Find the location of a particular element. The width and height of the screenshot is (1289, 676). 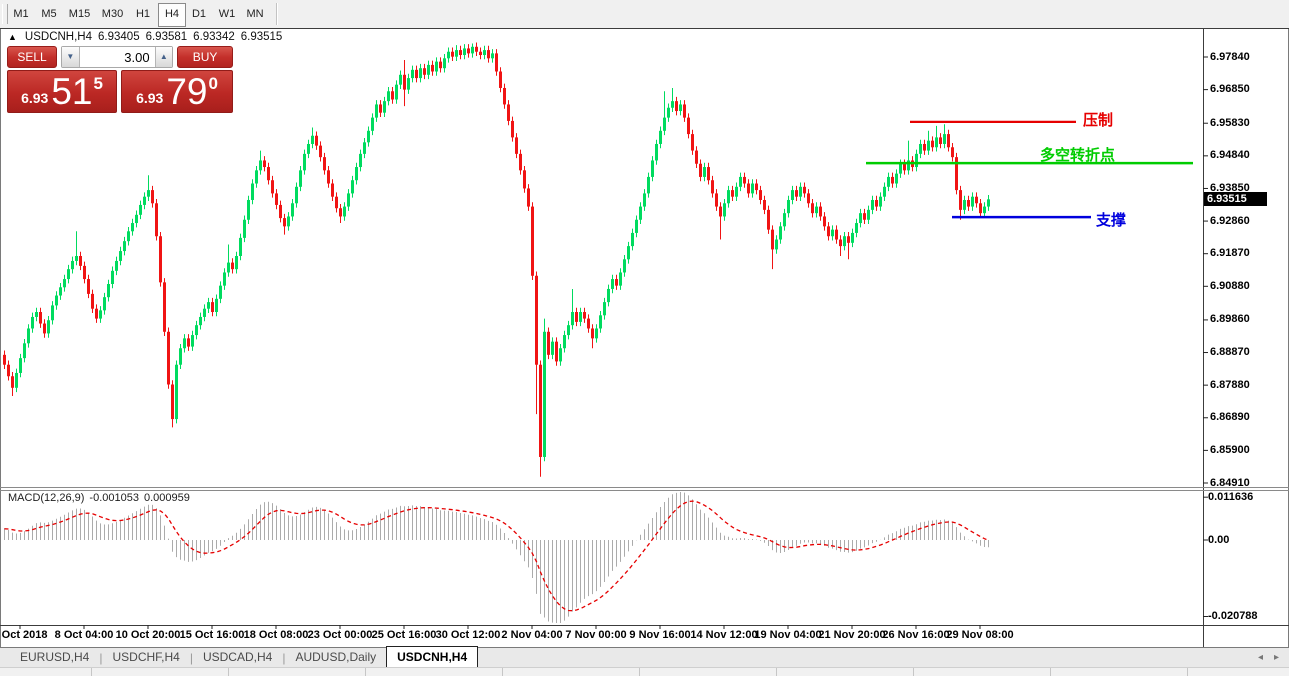

macd-tick-label: -0.020788 is located at coordinates (1233, 616).